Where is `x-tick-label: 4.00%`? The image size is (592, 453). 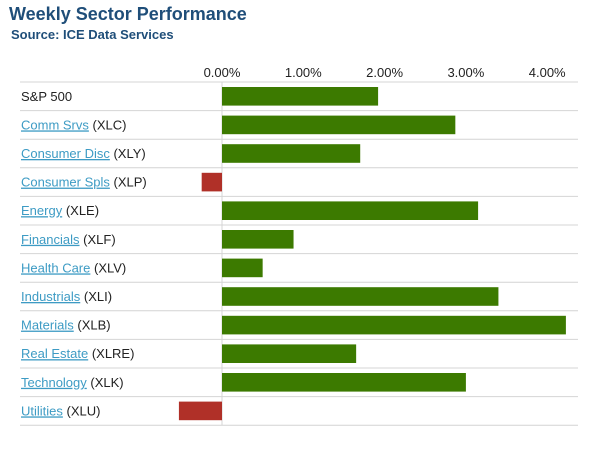 x-tick-label: 4.00% is located at coordinates (547, 72).